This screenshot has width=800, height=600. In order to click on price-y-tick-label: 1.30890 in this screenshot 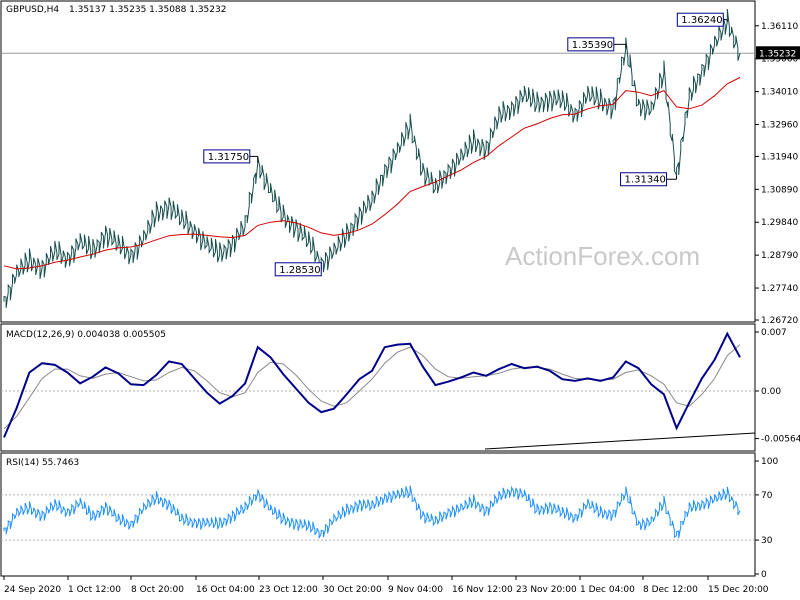, I will do `click(779, 190)`.